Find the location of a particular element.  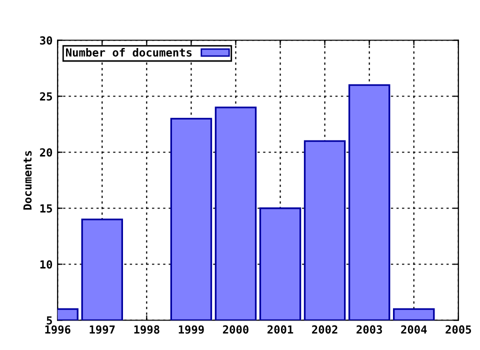

legend-label: Number of documents is located at coordinates (129, 52).